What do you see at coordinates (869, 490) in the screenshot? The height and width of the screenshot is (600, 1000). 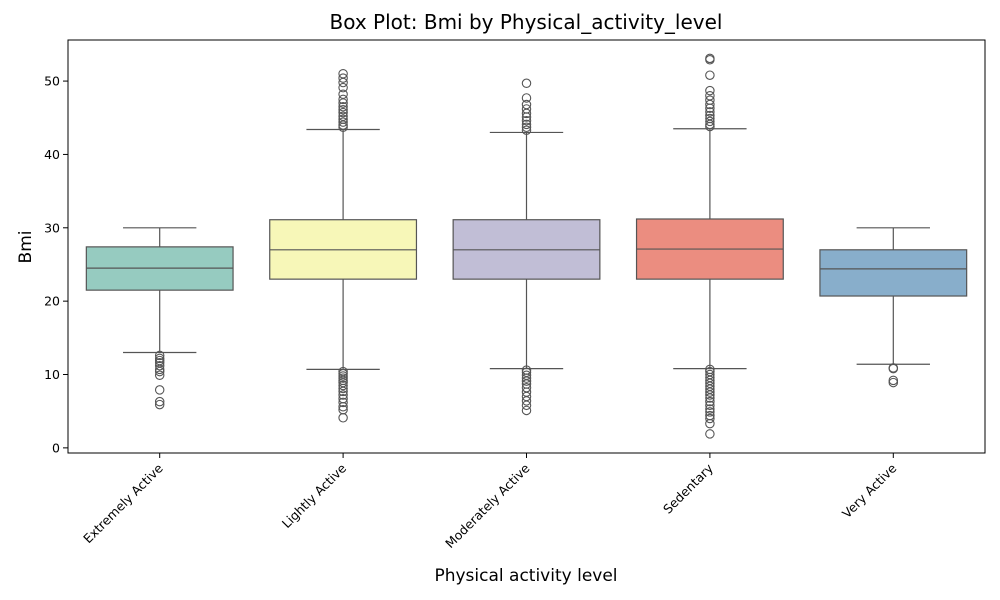 I see `x-tick-label: Very Active` at bounding box center [869, 490].